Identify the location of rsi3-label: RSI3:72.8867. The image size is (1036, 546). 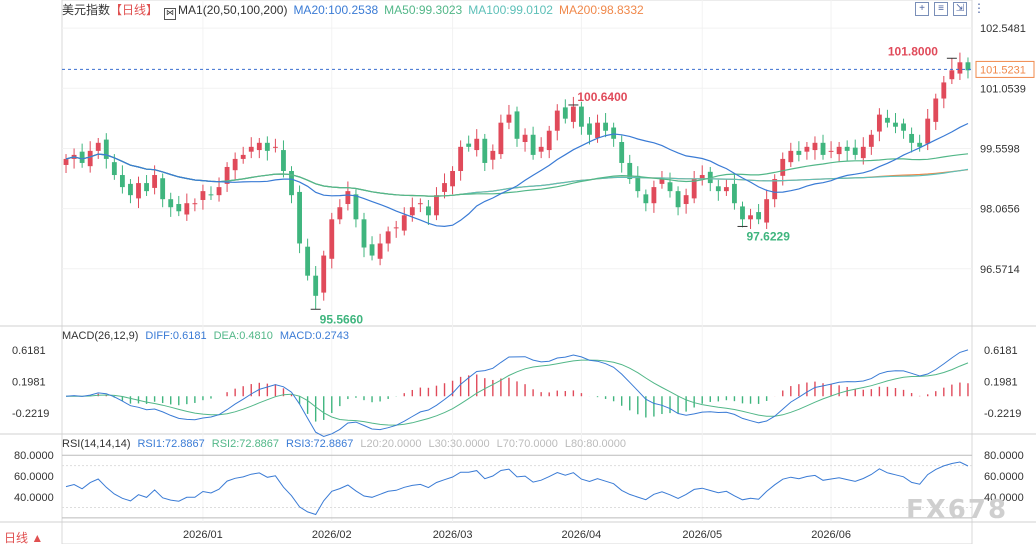
(320, 444).